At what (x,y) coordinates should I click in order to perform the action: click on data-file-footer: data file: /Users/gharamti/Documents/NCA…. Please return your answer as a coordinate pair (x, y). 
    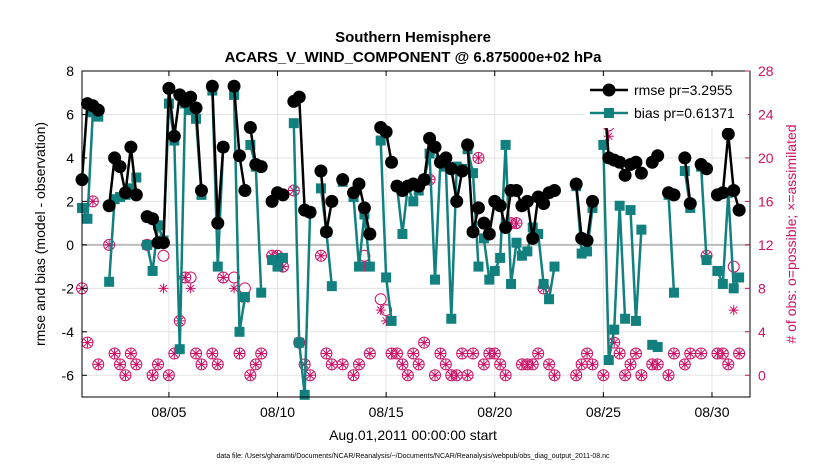
    Looking at the image, I should click on (413, 456).